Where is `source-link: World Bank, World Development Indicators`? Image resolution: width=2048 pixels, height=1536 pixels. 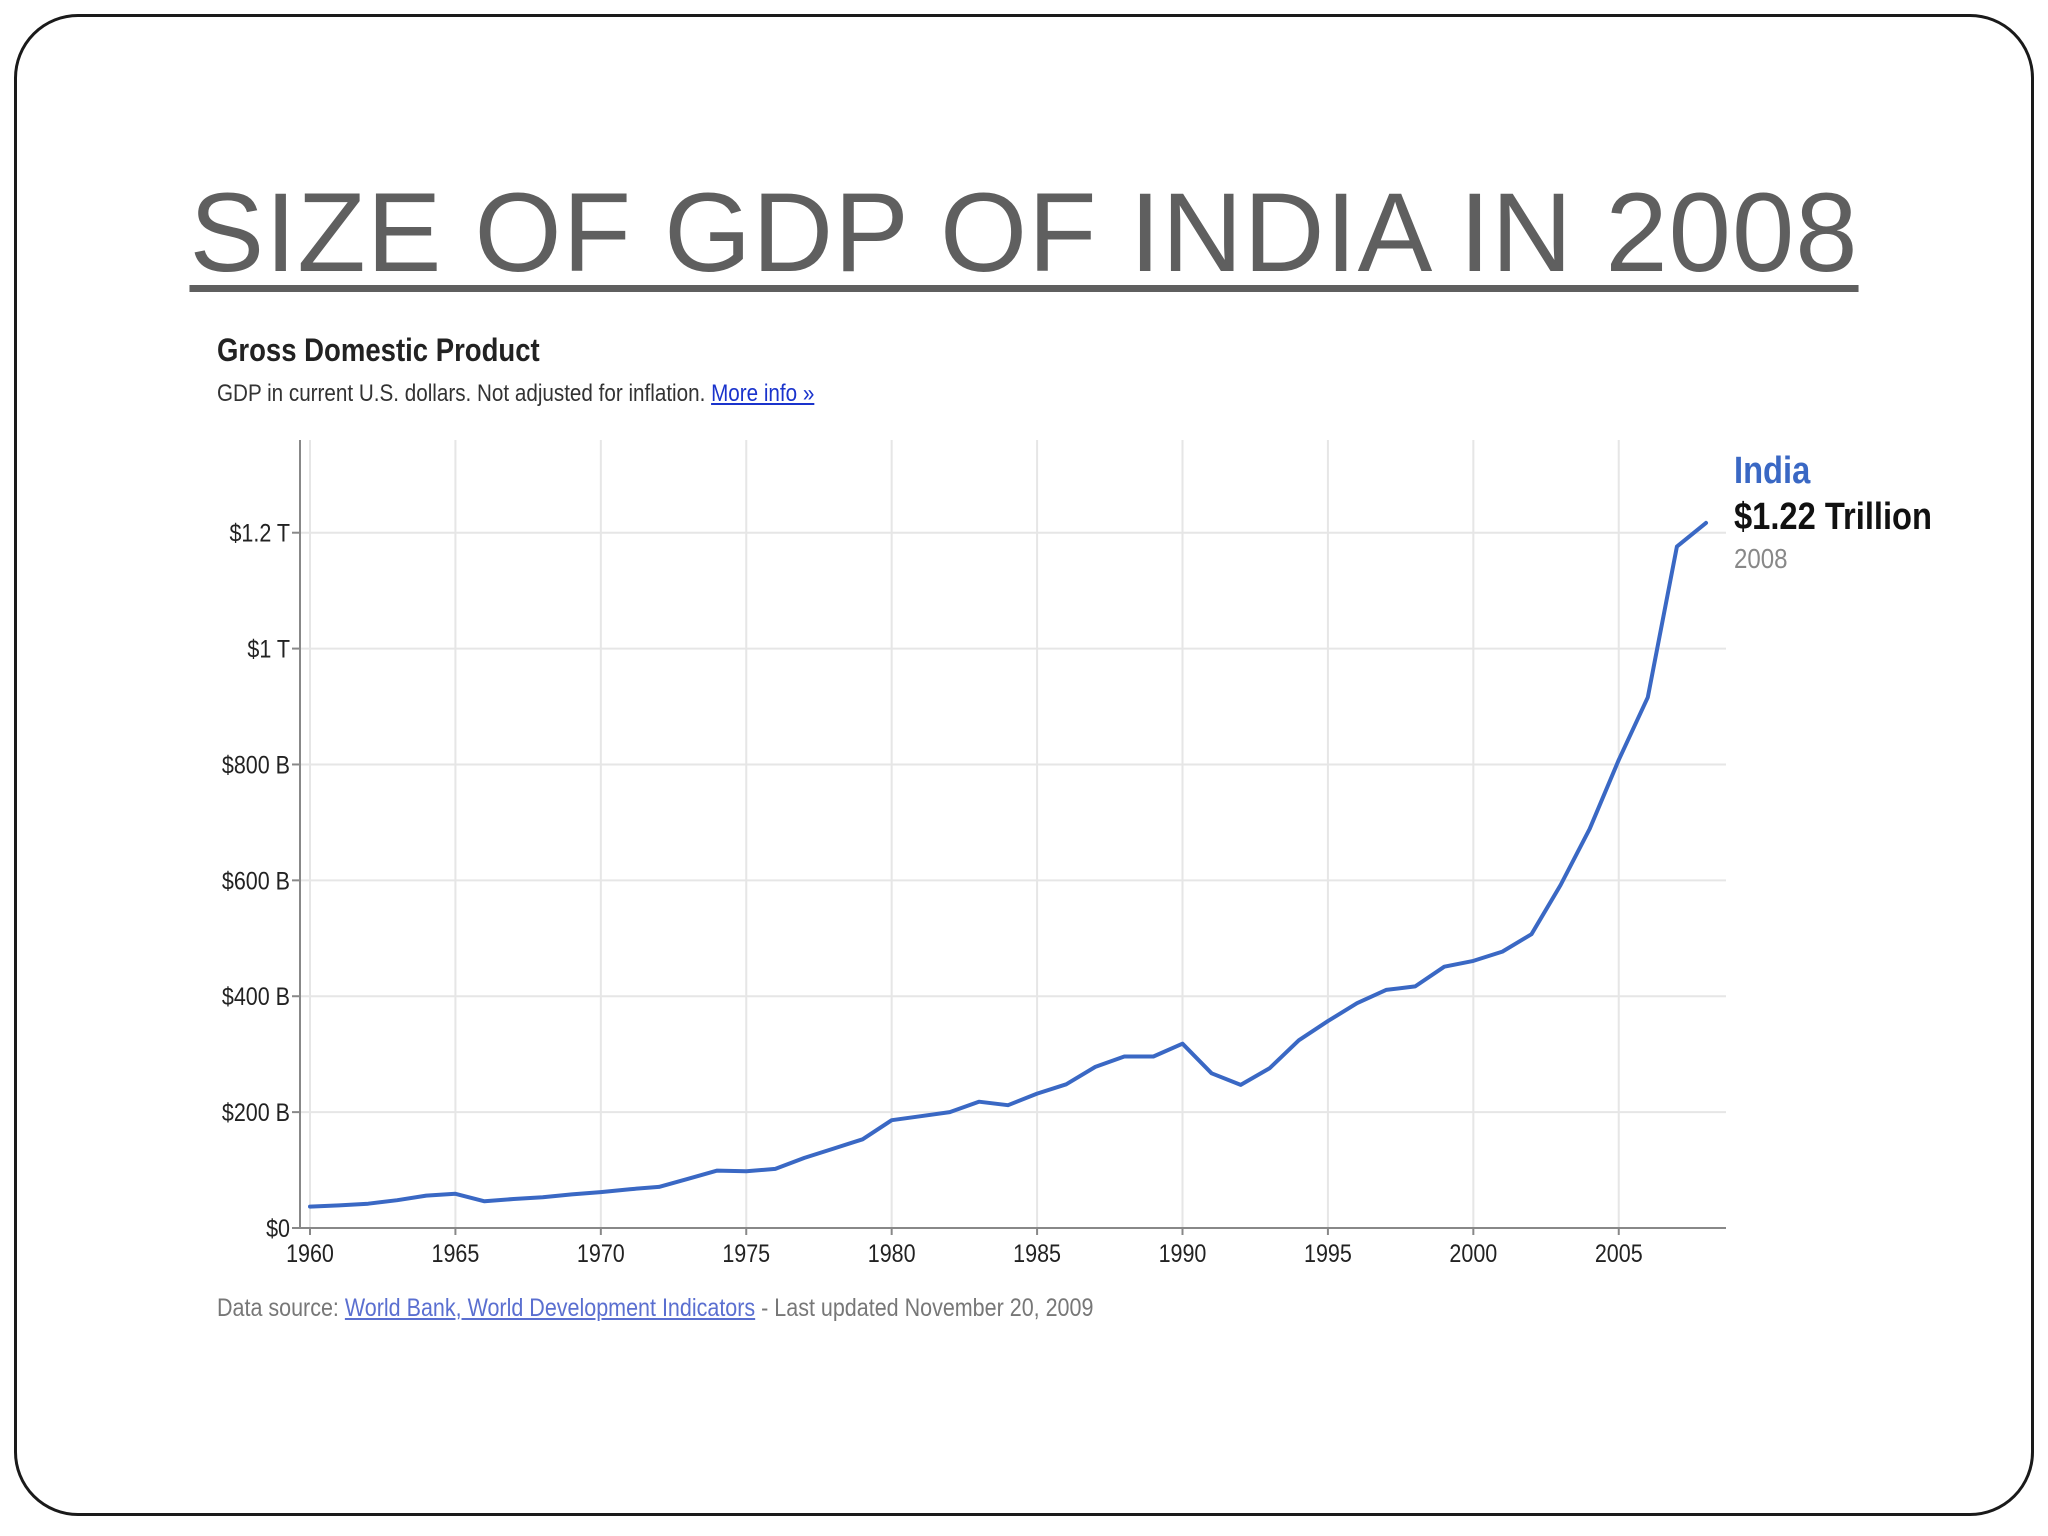 source-link: World Bank, World Development Indicators is located at coordinates (550, 1308).